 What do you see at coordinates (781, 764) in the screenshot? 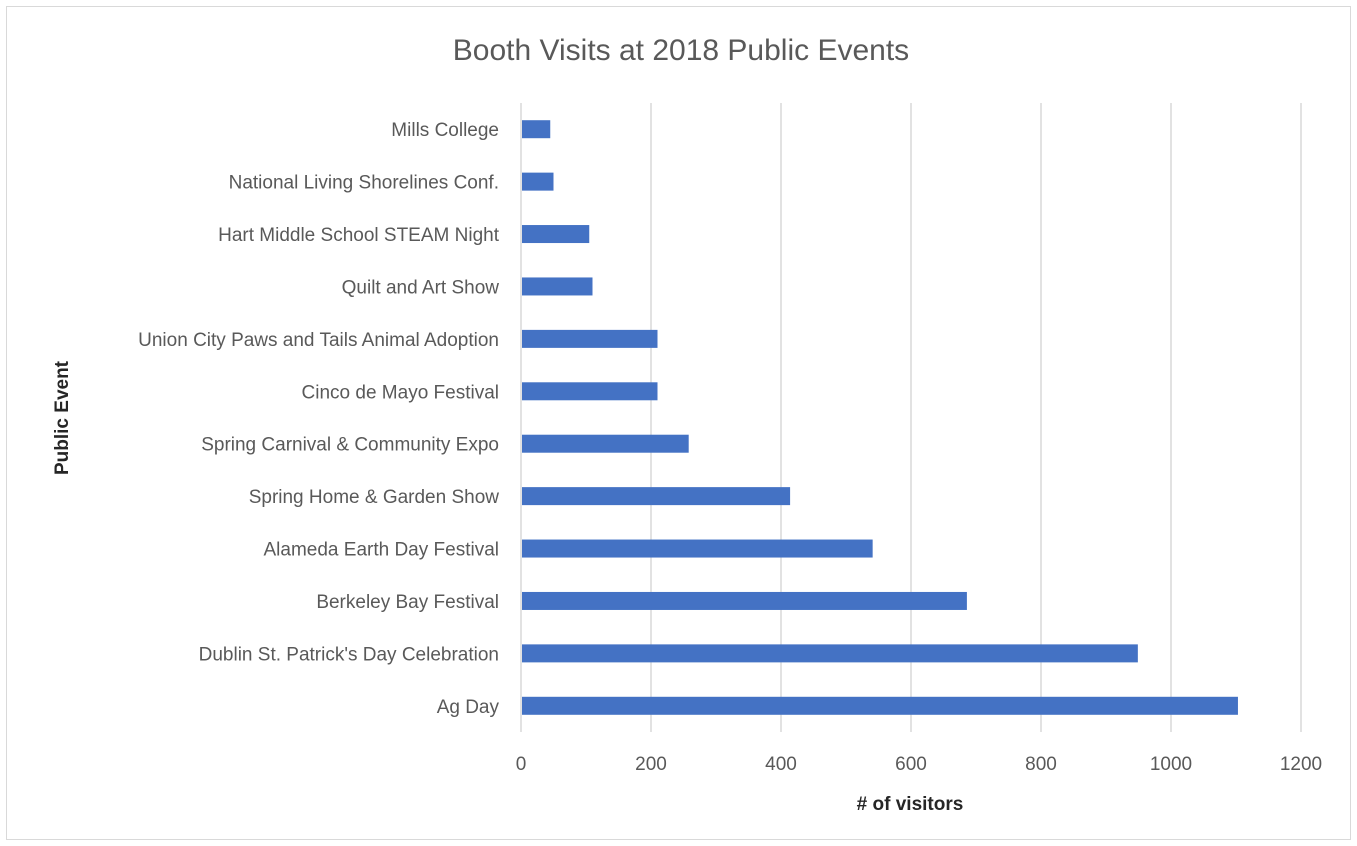
I see `x-tick-label: 400` at bounding box center [781, 764].